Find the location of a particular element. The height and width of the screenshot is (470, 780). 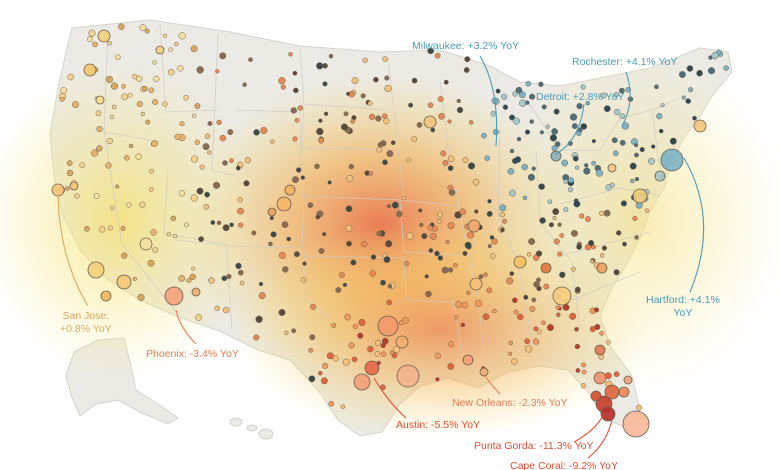

rochester-label: Rochester: +4.1% YoY is located at coordinates (625, 62).